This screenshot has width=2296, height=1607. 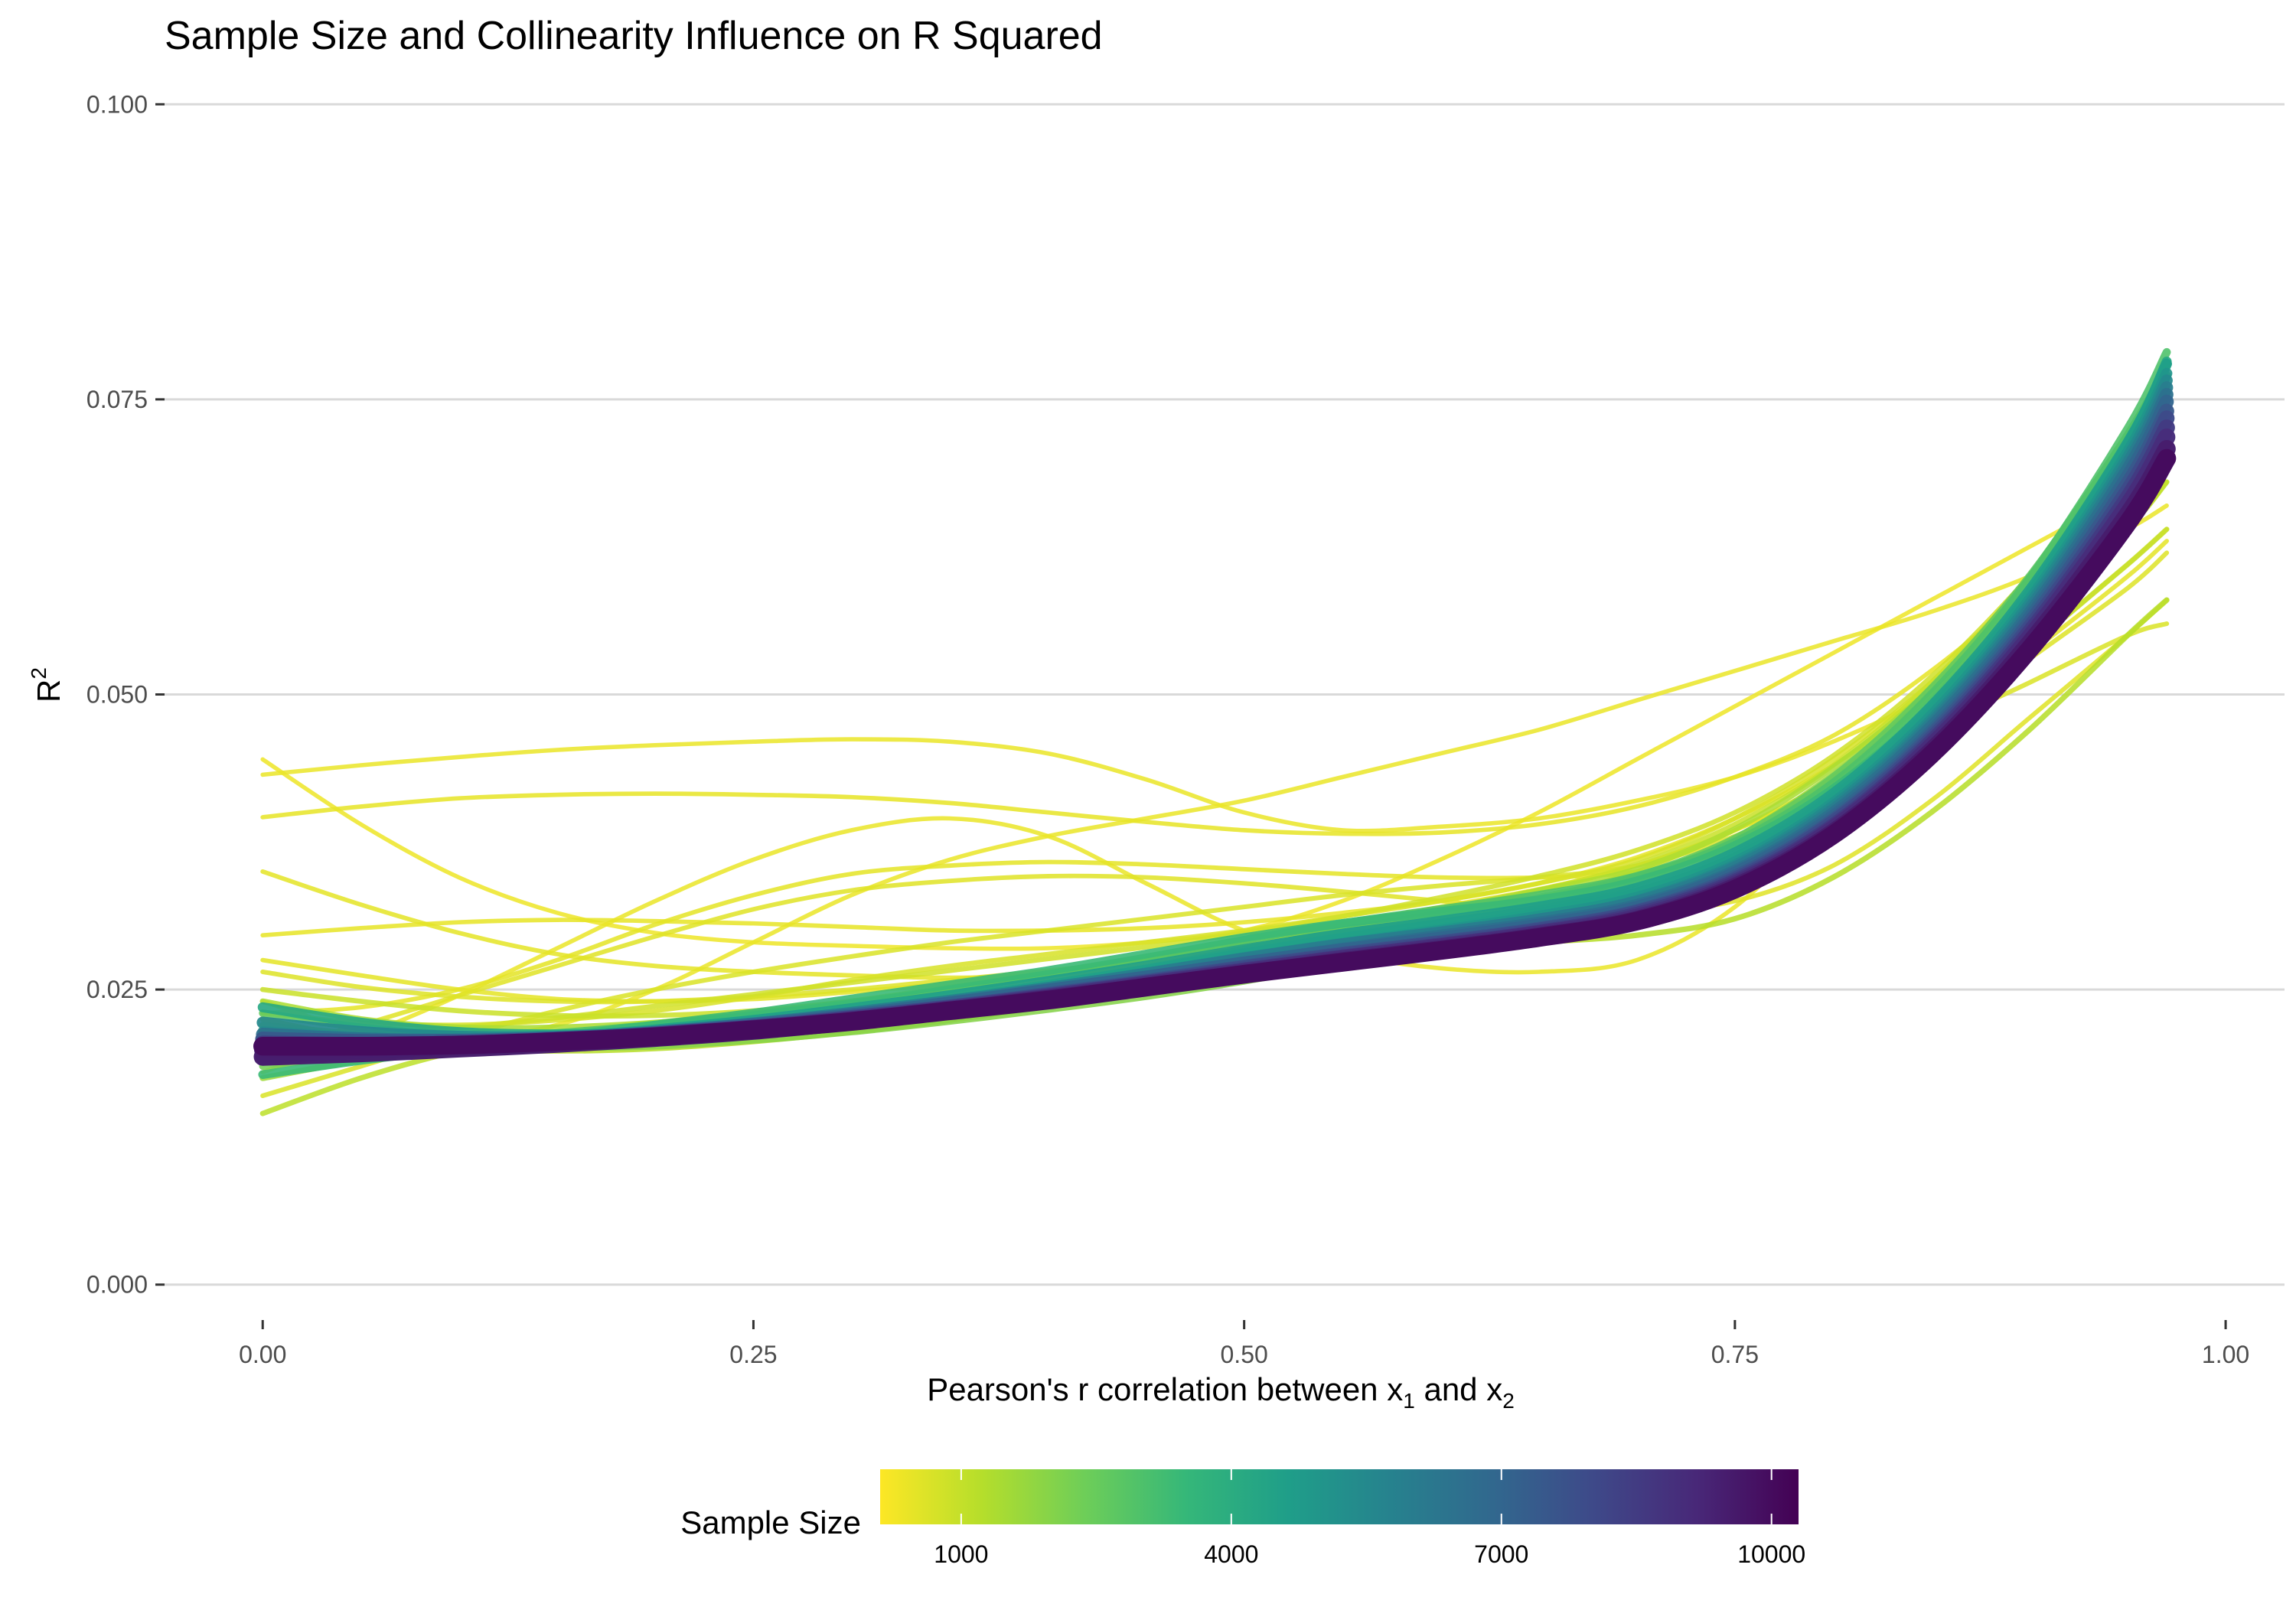 I want to click on colorbar-tick-label: 4000, so click(x=1231, y=1554).